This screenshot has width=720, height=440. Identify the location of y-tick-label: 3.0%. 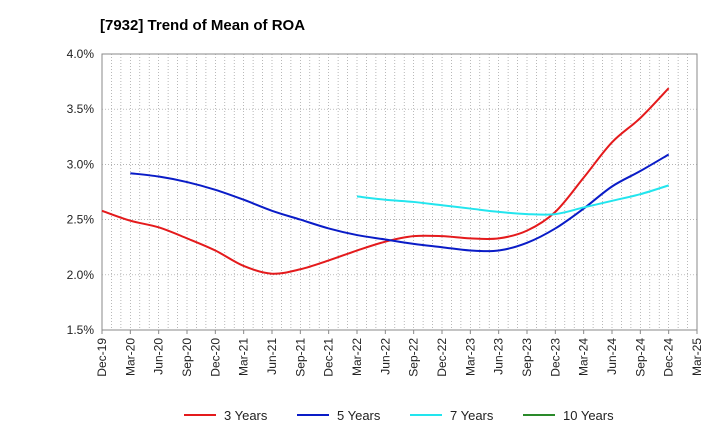
(81, 164).